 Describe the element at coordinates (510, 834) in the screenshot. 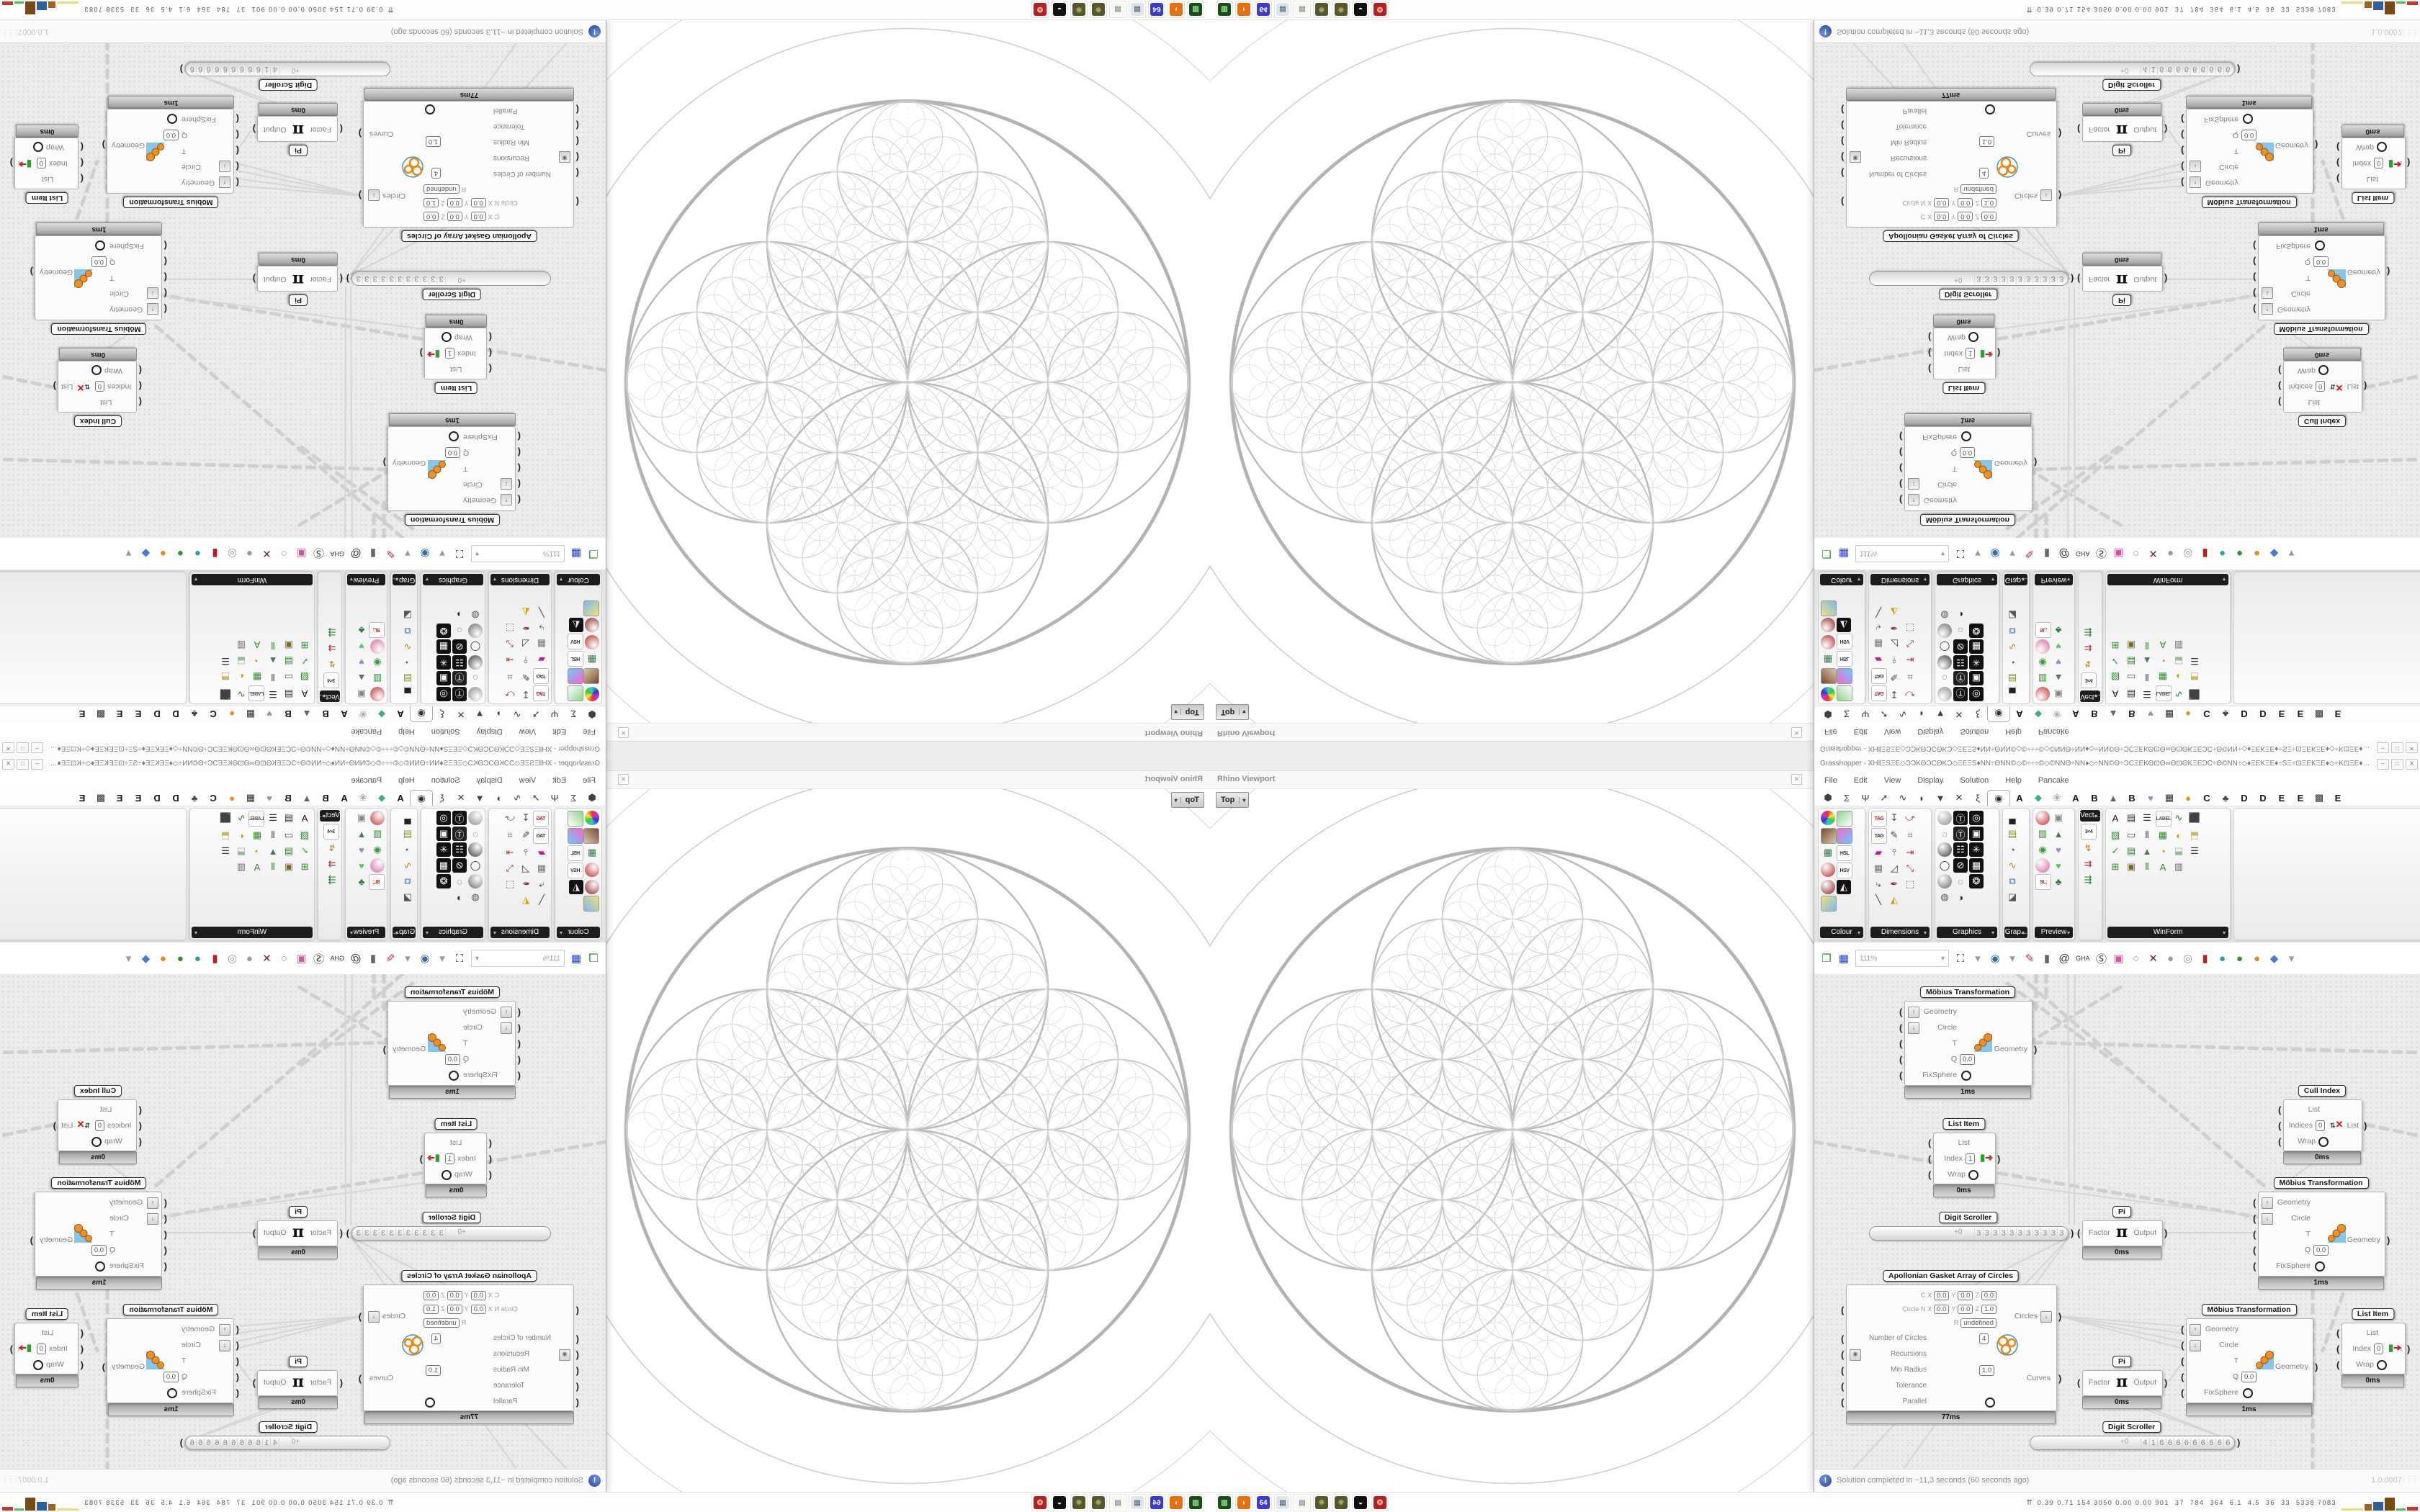

I see `palette-component-icon: ⌗` at that location.